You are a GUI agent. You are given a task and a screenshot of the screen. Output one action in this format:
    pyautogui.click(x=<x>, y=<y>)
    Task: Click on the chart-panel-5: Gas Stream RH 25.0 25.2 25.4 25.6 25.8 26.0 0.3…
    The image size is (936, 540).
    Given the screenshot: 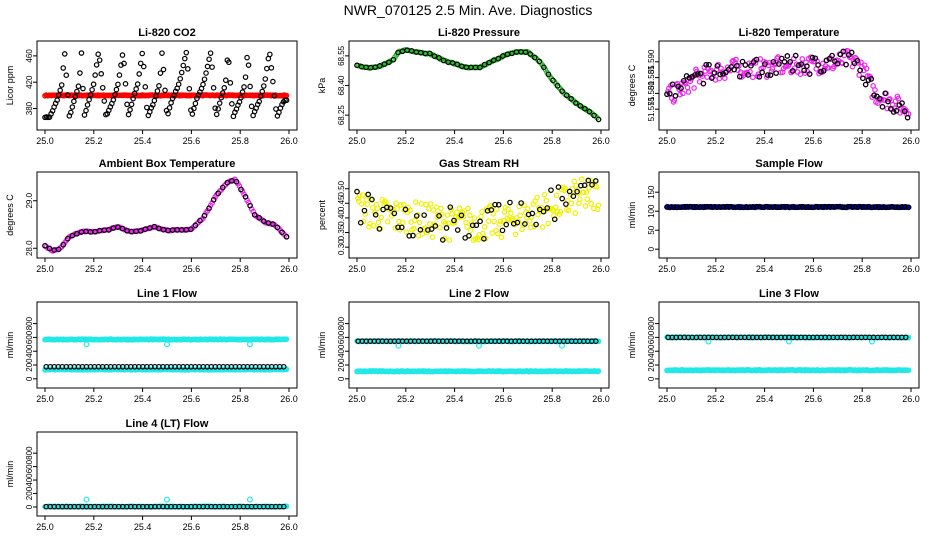 What is the action you would take?
    pyautogui.click(x=463, y=216)
    